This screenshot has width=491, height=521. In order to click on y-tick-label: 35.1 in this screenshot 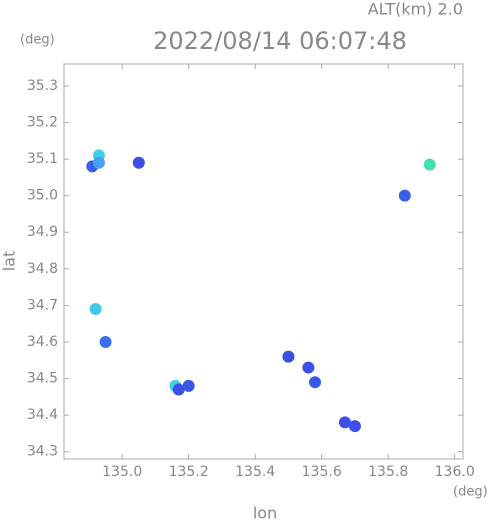, I will do `click(42, 159)`.